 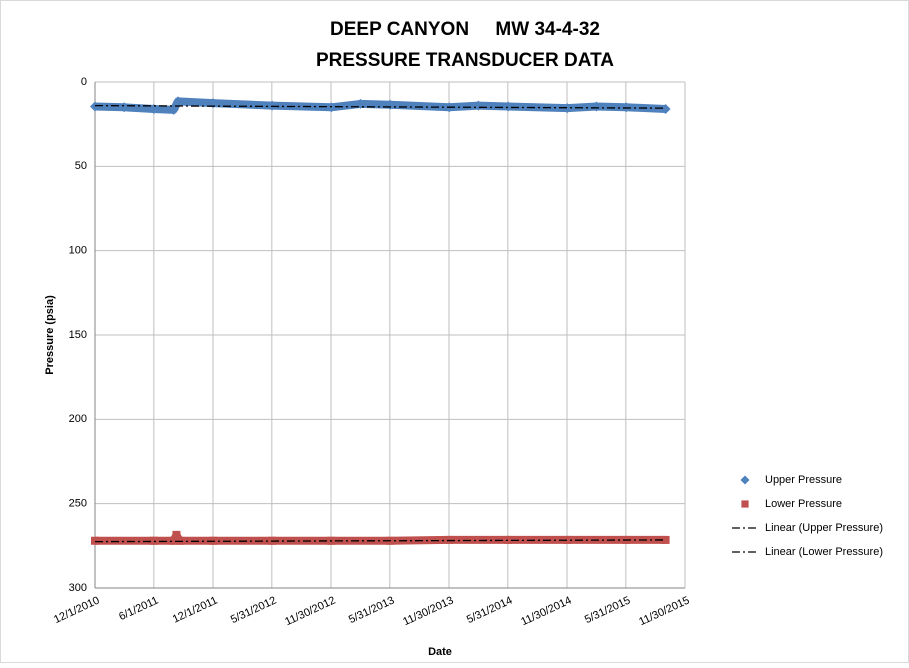 What do you see at coordinates (78, 588) in the screenshot?
I see `y-tick-label: 300` at bounding box center [78, 588].